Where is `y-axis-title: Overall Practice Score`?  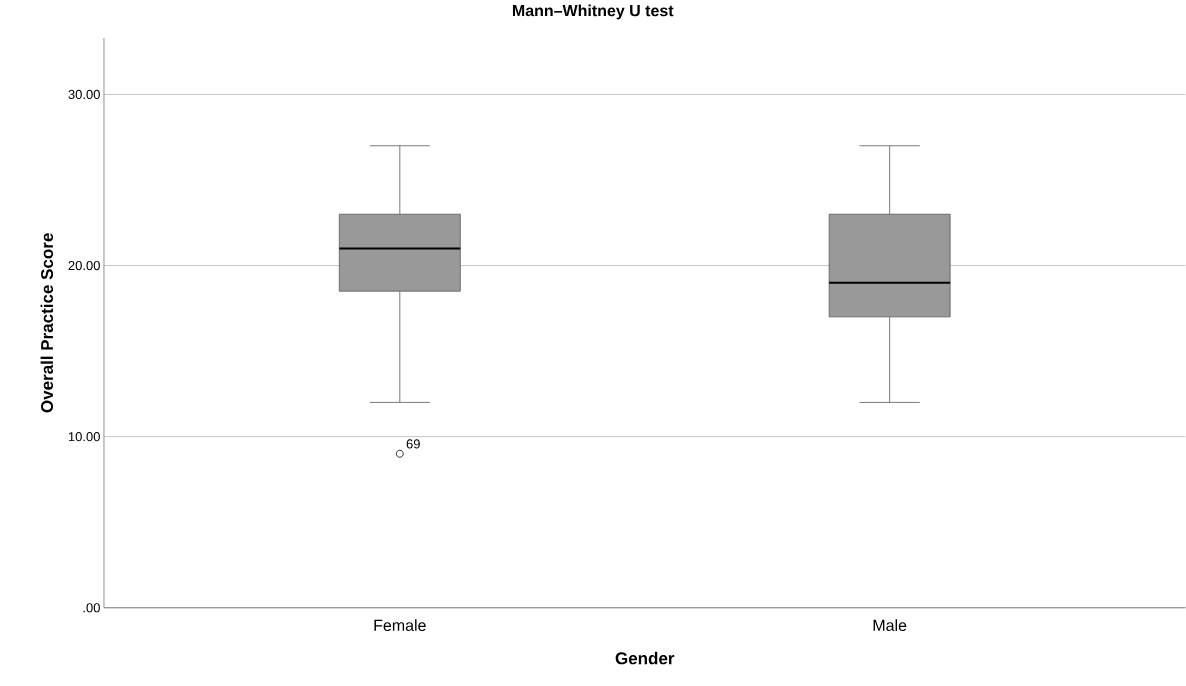
y-axis-title: Overall Practice Score is located at coordinates (47, 323).